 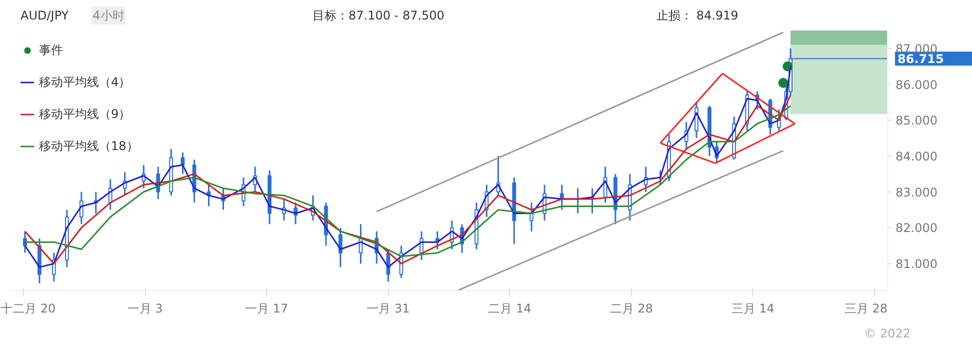 What do you see at coordinates (145, 309) in the screenshot?
I see `x-tick-label: 一月 3` at bounding box center [145, 309].